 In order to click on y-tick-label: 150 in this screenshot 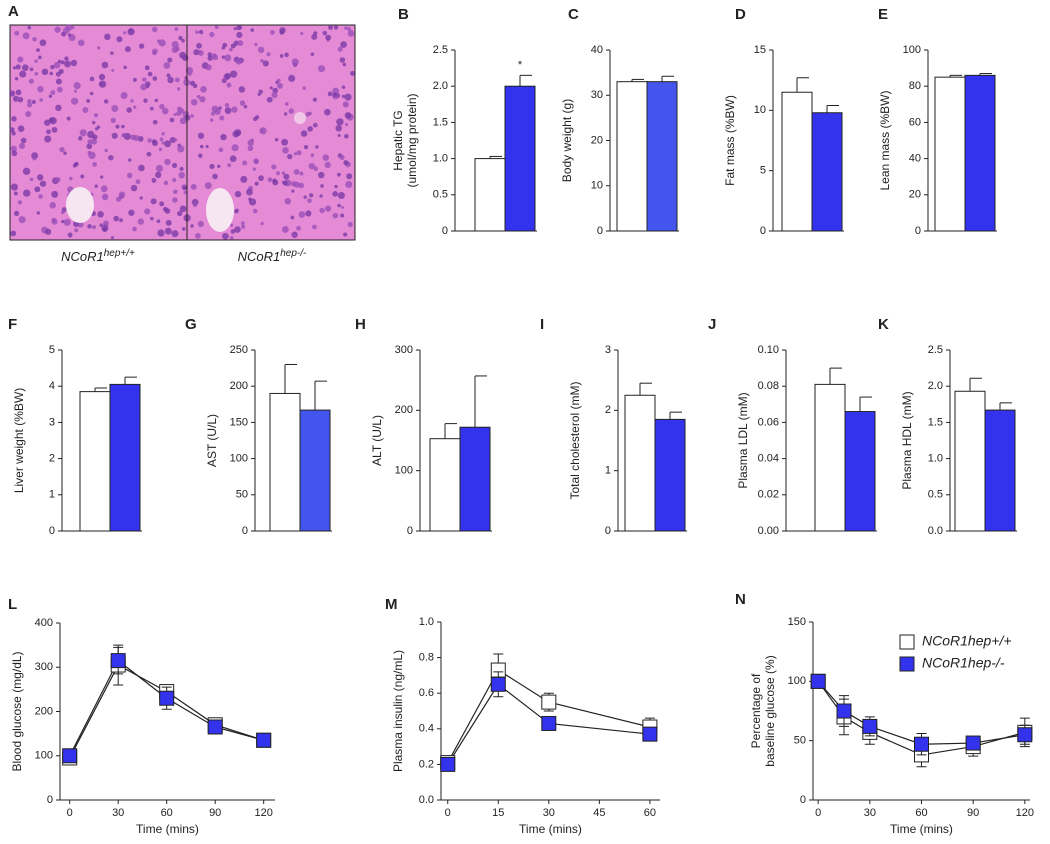, I will do `click(239, 422)`.